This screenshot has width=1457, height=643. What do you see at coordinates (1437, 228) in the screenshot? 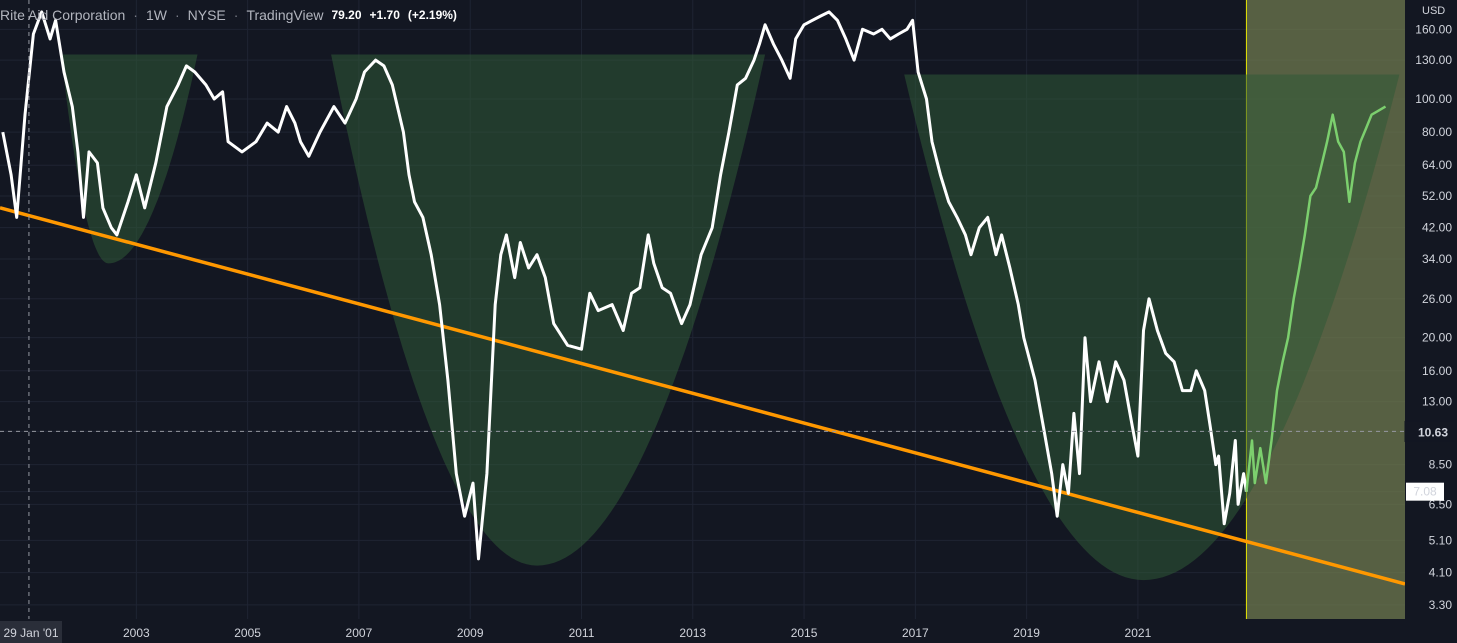
I see `price-tick-label: 42.00` at bounding box center [1437, 228].